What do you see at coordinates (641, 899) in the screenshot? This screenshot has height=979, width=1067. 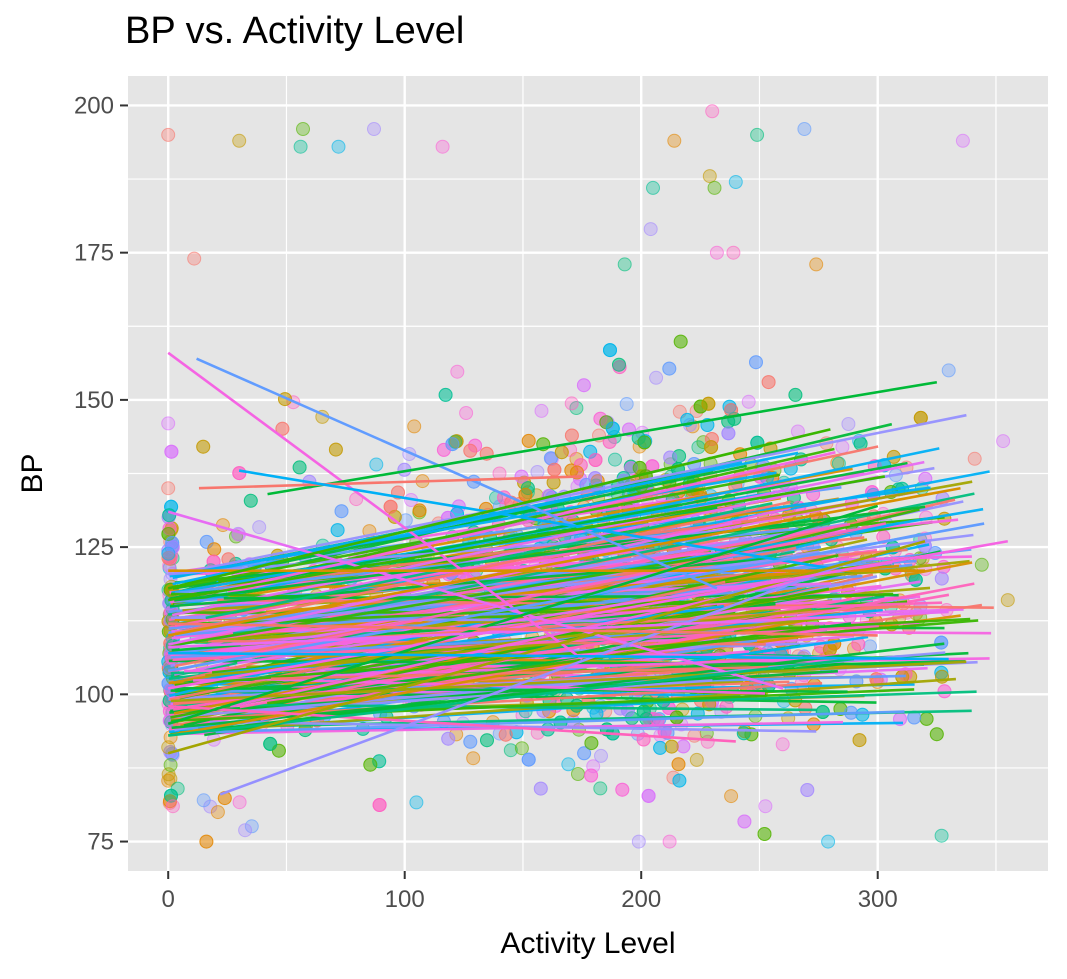 I see `x-tick-label: 200` at bounding box center [641, 899].